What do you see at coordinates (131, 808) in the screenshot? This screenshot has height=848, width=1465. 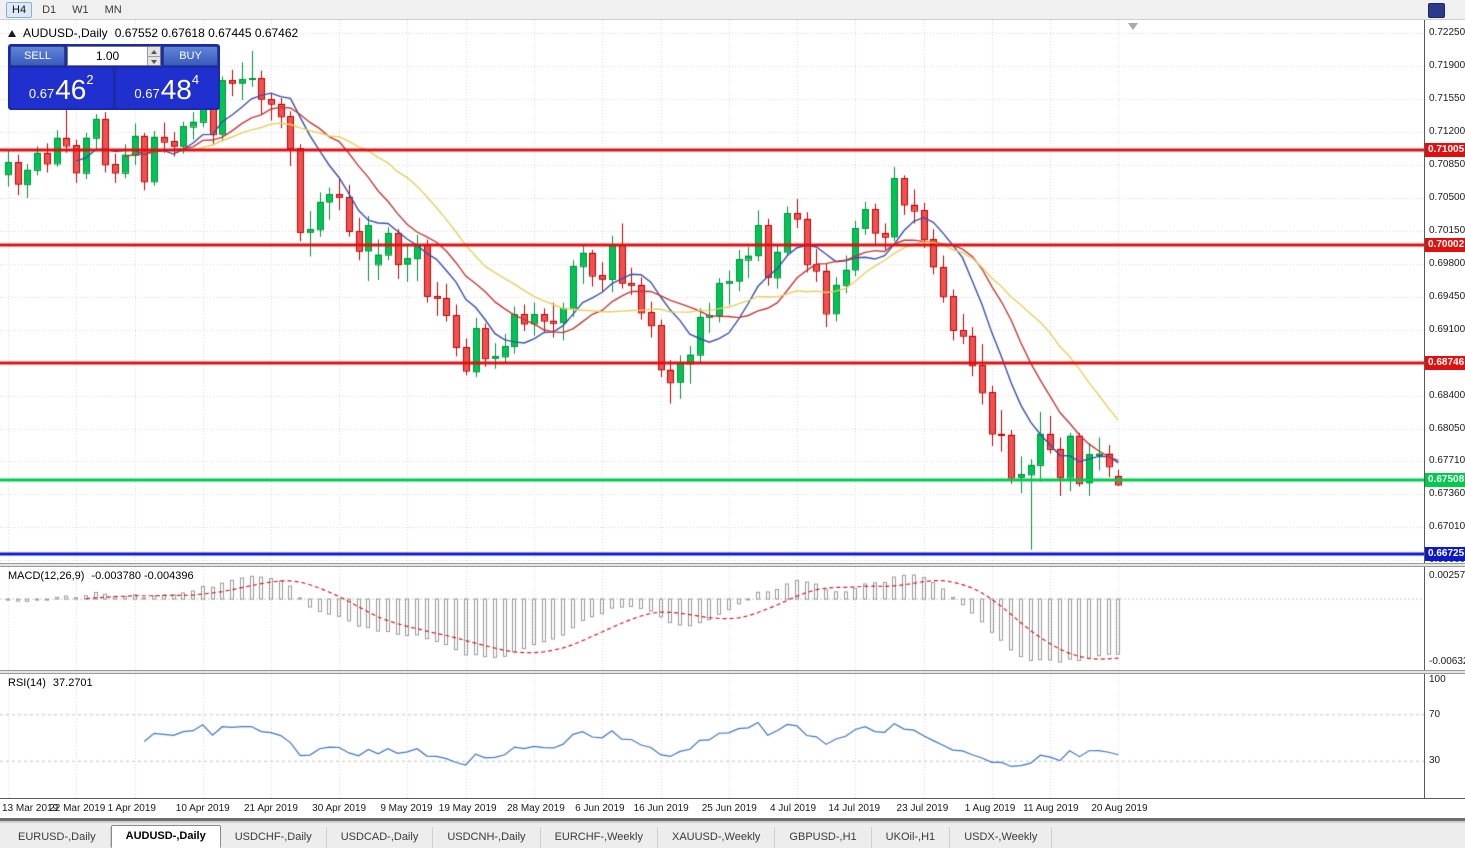 I see `time-axis-label: 1 Apr 2019` at bounding box center [131, 808].